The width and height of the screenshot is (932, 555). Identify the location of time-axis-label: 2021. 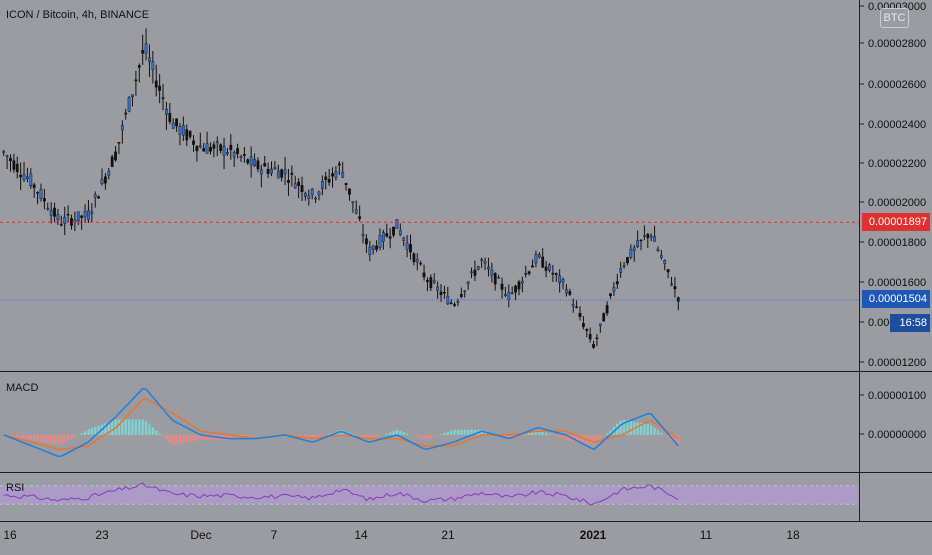
(593, 535).